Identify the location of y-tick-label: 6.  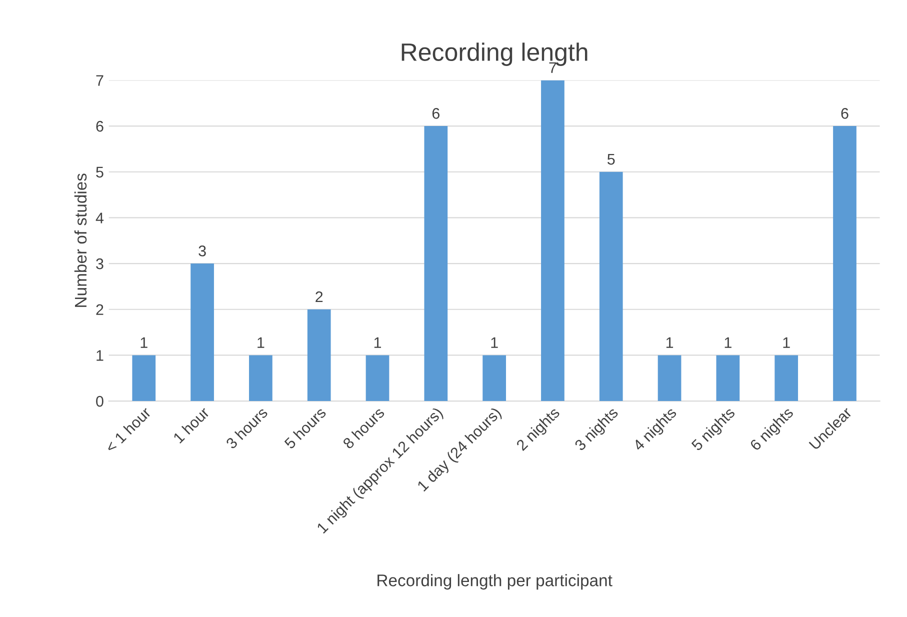
(100, 126).